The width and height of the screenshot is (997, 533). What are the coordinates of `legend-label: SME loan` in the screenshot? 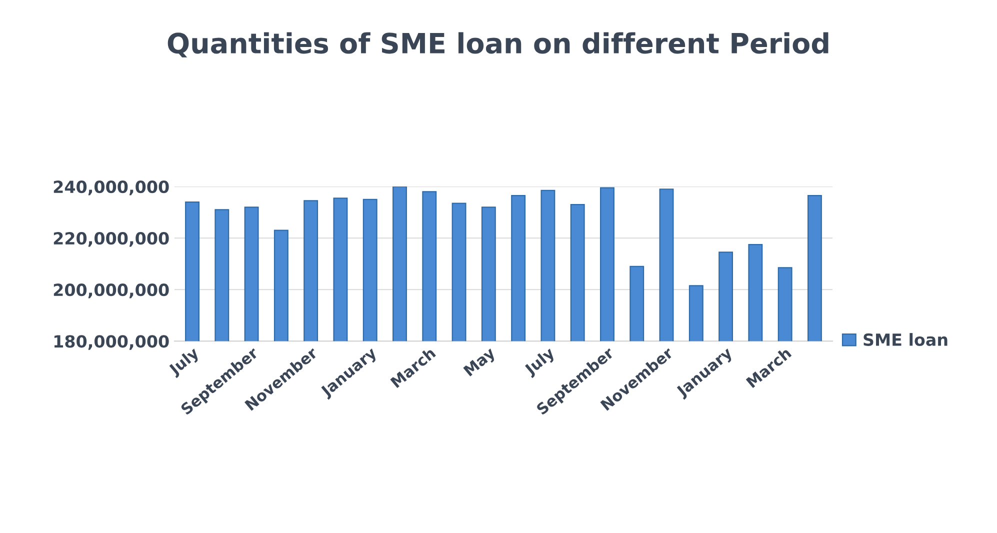 It's located at (906, 339).